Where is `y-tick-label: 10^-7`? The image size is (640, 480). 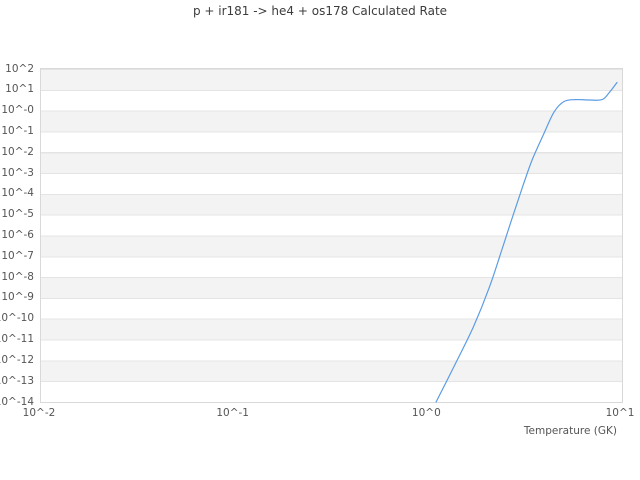
y-tick-label: 10^-7 is located at coordinates (17, 255).